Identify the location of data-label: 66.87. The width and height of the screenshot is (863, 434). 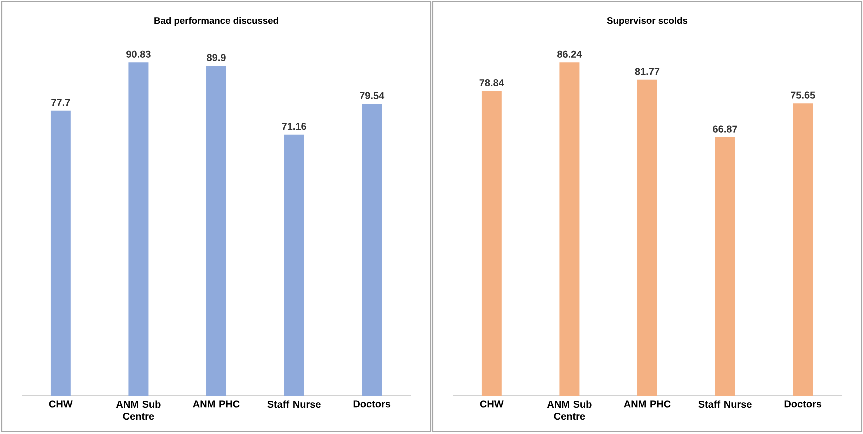
(725, 129).